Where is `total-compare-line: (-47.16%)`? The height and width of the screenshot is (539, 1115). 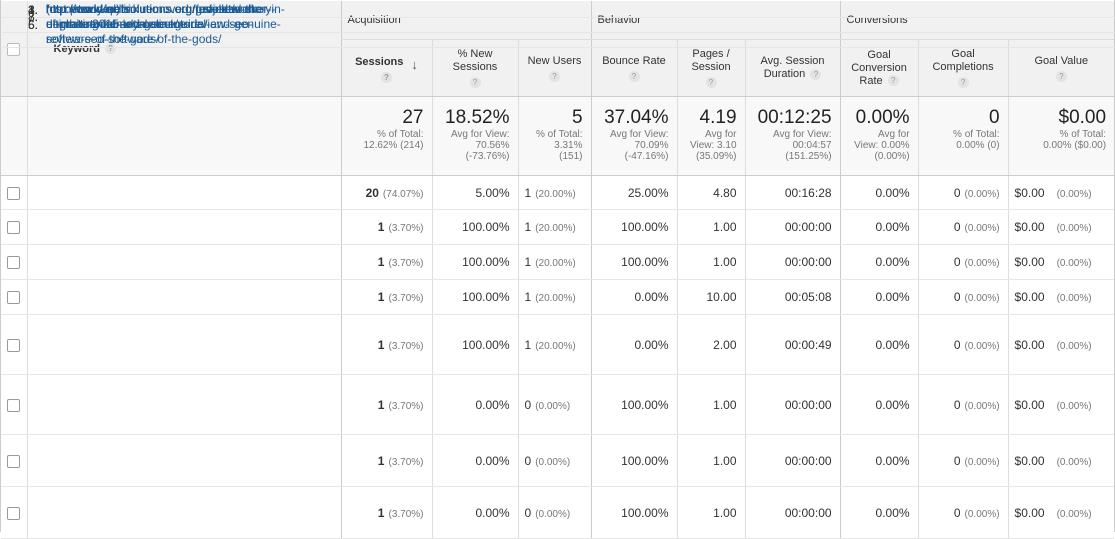 total-compare-line: (-47.16%) is located at coordinates (646, 156).